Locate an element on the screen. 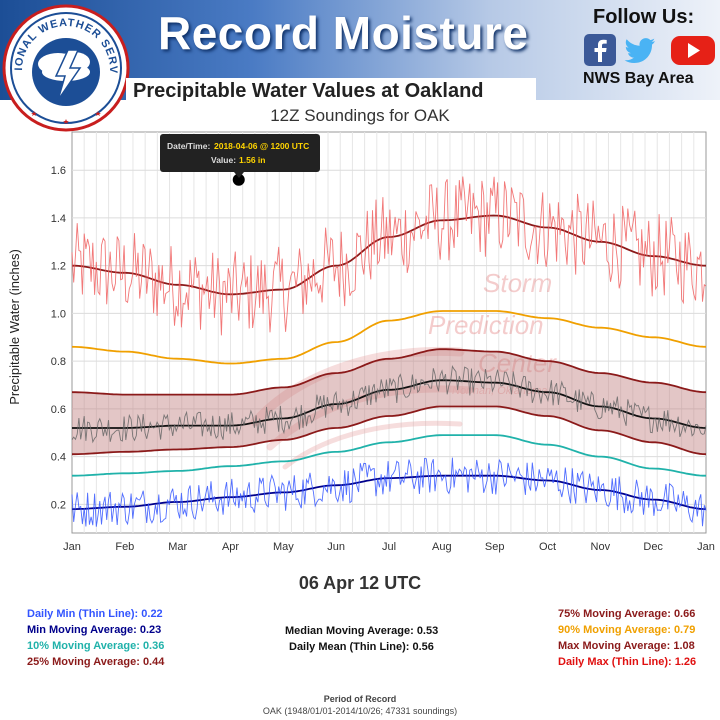  x-tick-label: Jun is located at coordinates (336, 547).